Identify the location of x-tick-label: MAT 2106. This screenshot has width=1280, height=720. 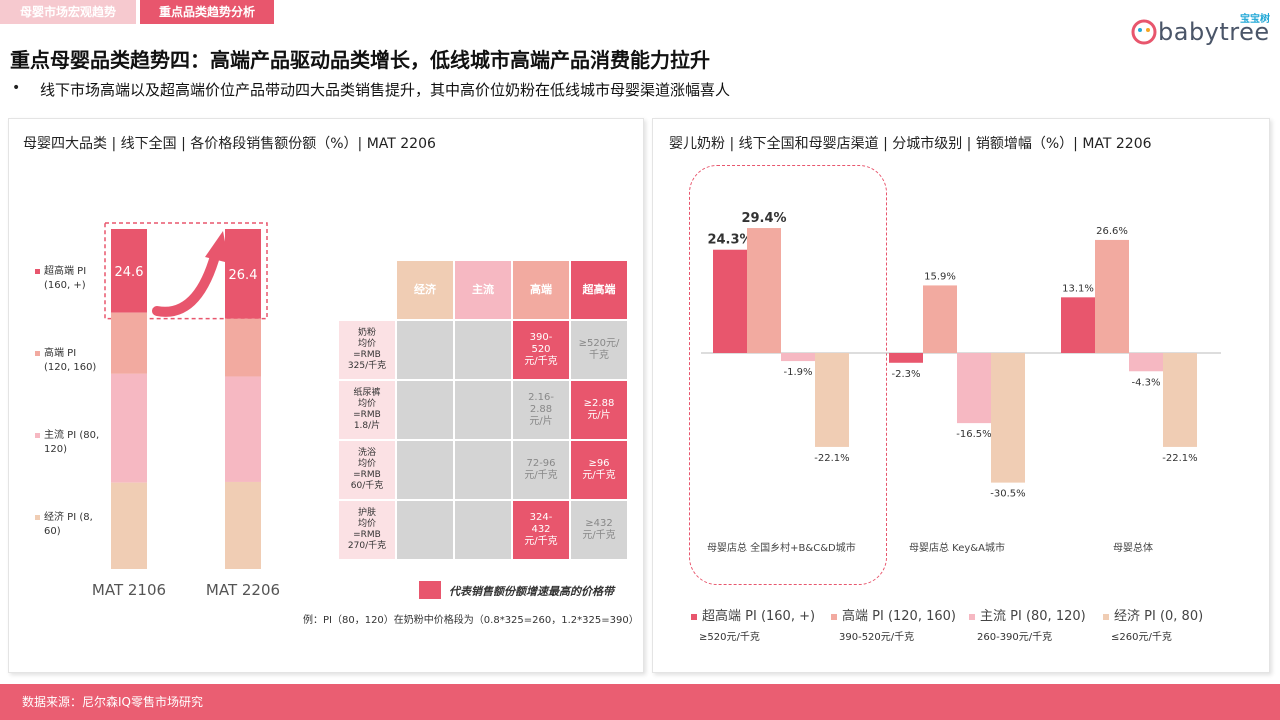
(129, 590).